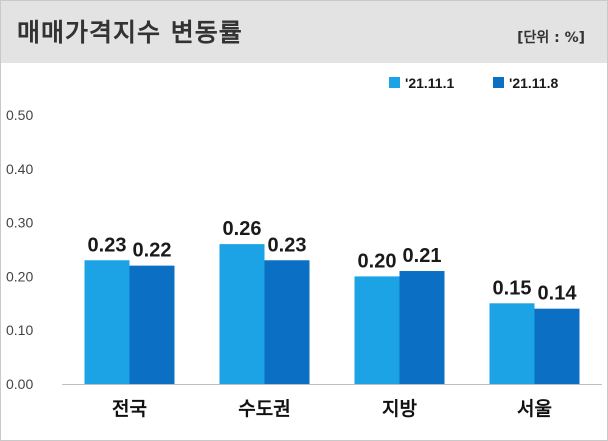 Image resolution: width=608 pixels, height=441 pixels. What do you see at coordinates (130, 32) in the screenshot?
I see `chart-title: 매매가격지수 변동률` at bounding box center [130, 32].